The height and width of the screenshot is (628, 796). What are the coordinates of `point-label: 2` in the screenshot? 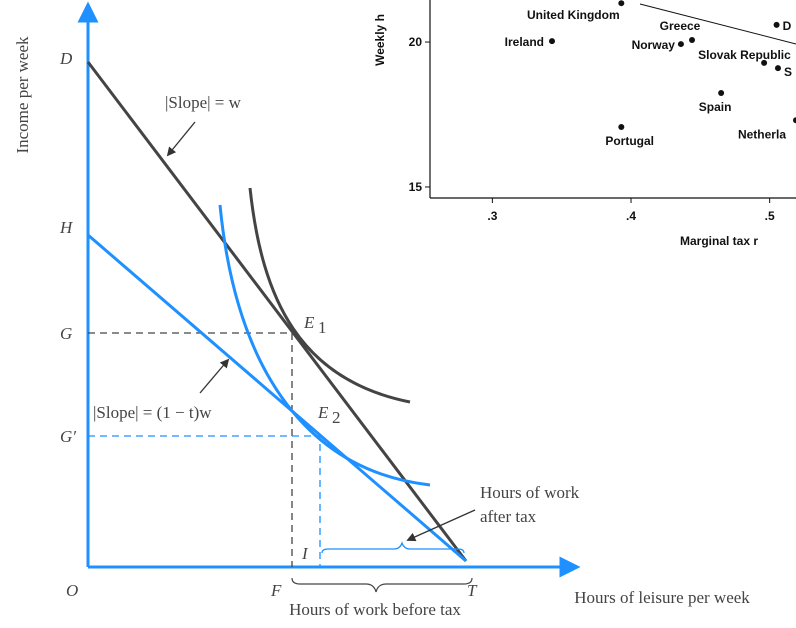 It's located at (336, 417).